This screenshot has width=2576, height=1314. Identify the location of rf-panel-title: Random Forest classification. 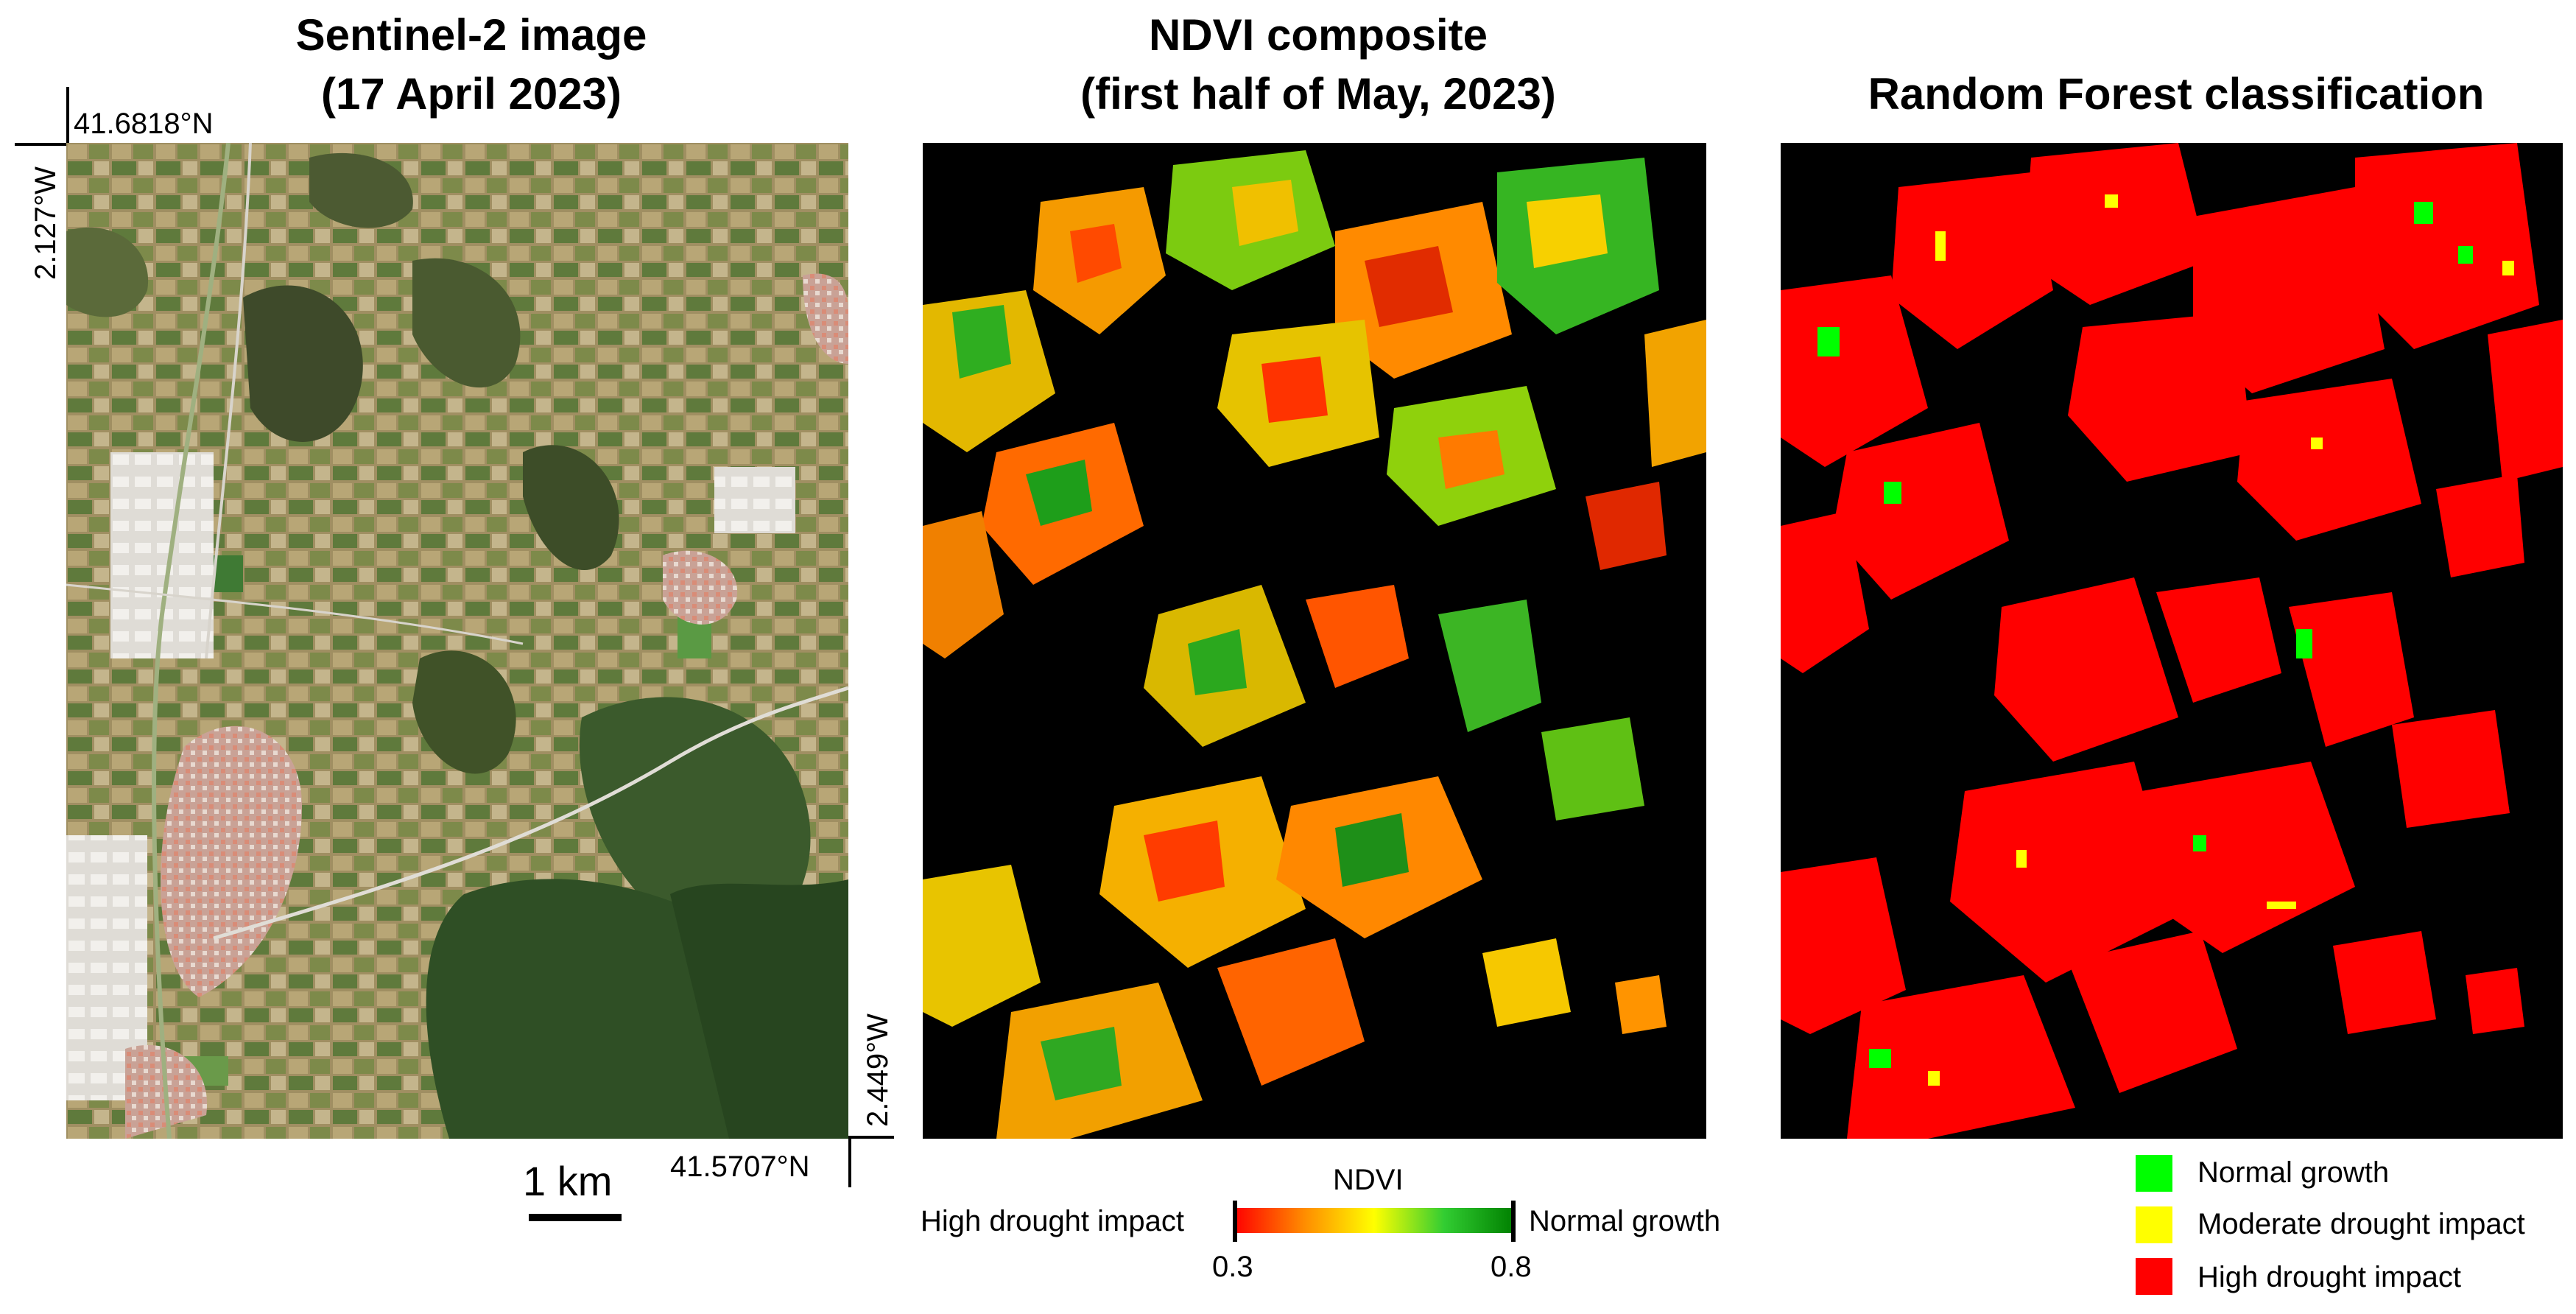
(2175, 94).